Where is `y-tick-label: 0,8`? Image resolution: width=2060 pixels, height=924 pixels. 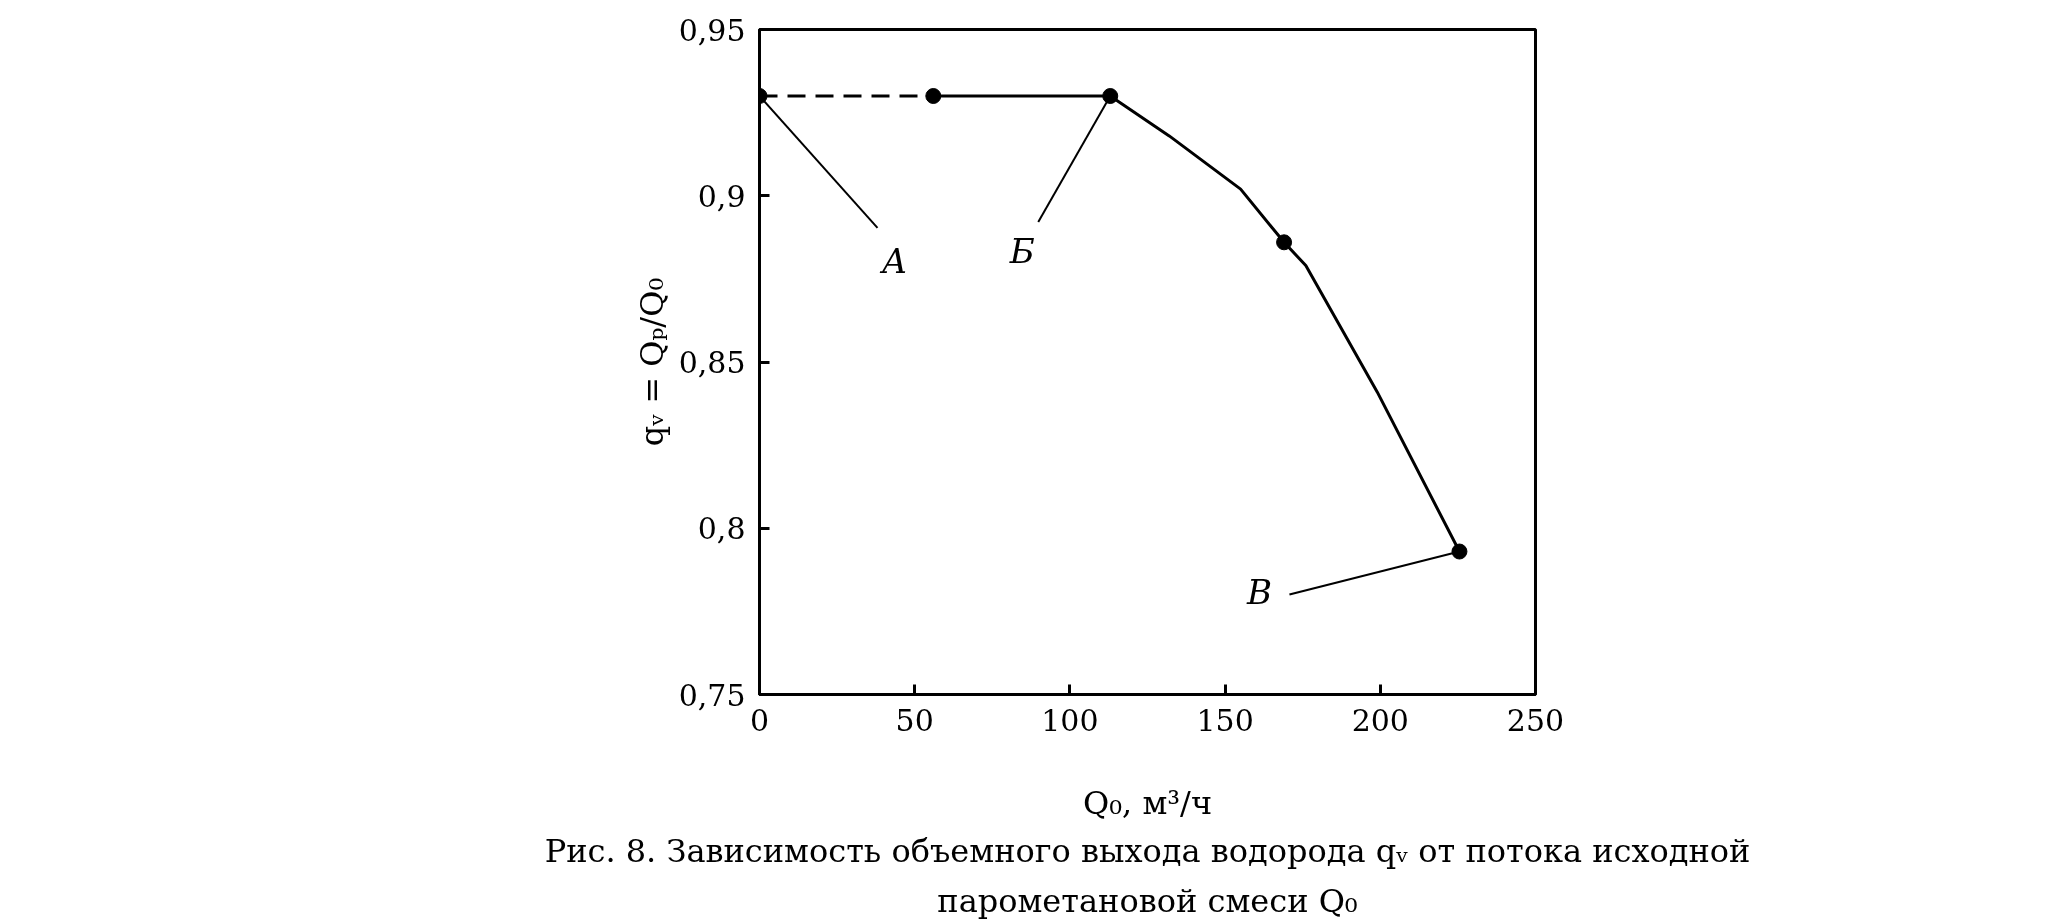 y-tick-label: 0,8 is located at coordinates (721, 529).